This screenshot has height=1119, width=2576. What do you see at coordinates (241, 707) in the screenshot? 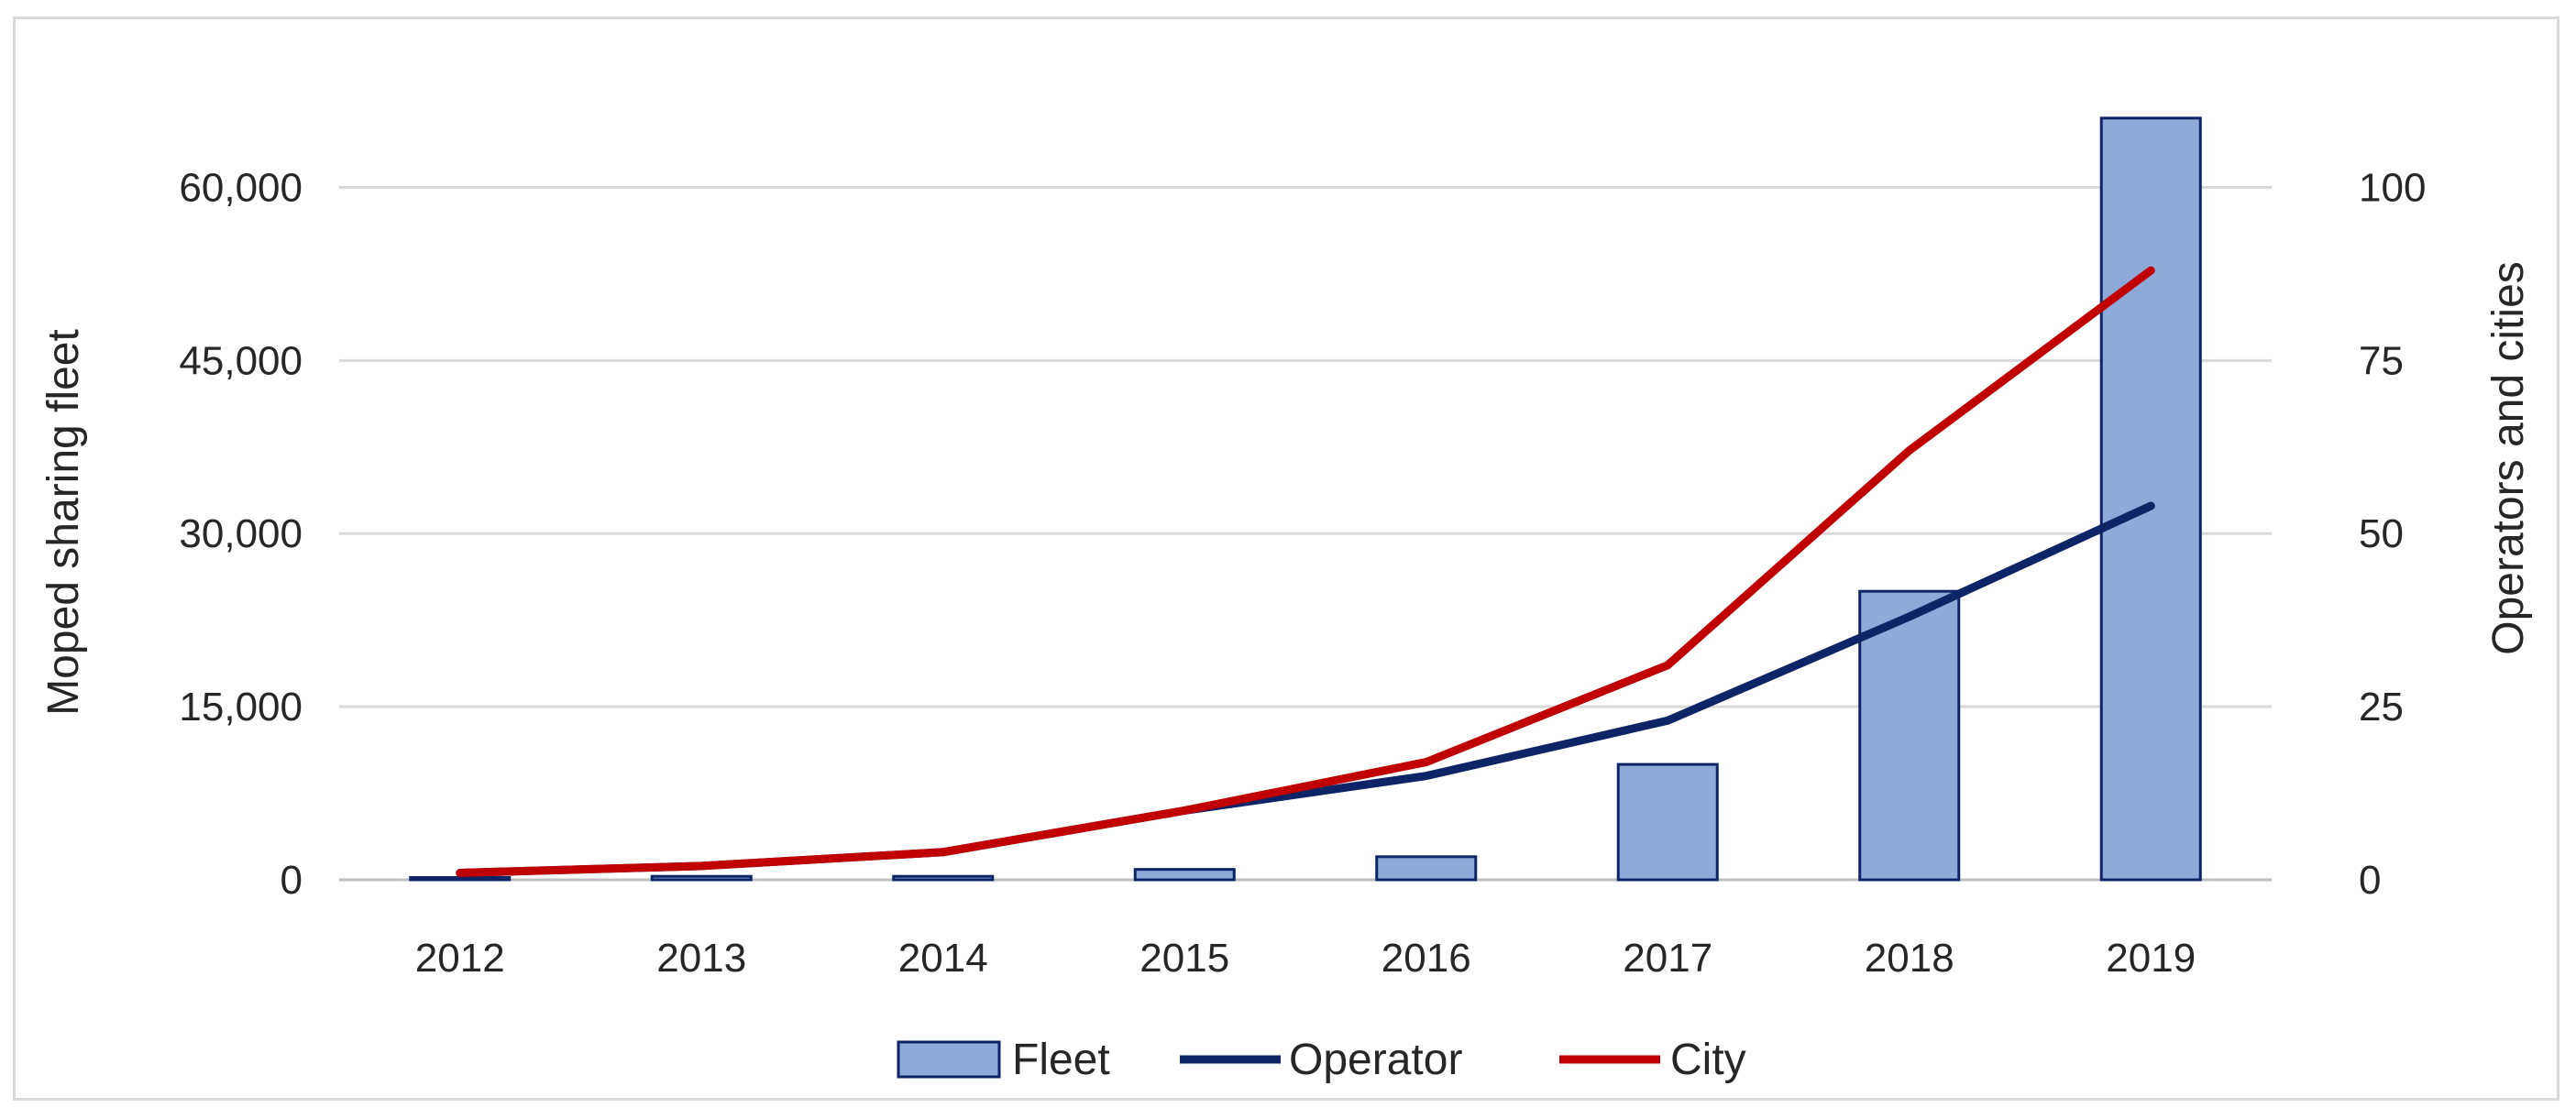
I see `y-tick-label: 15,000` at bounding box center [241, 707].